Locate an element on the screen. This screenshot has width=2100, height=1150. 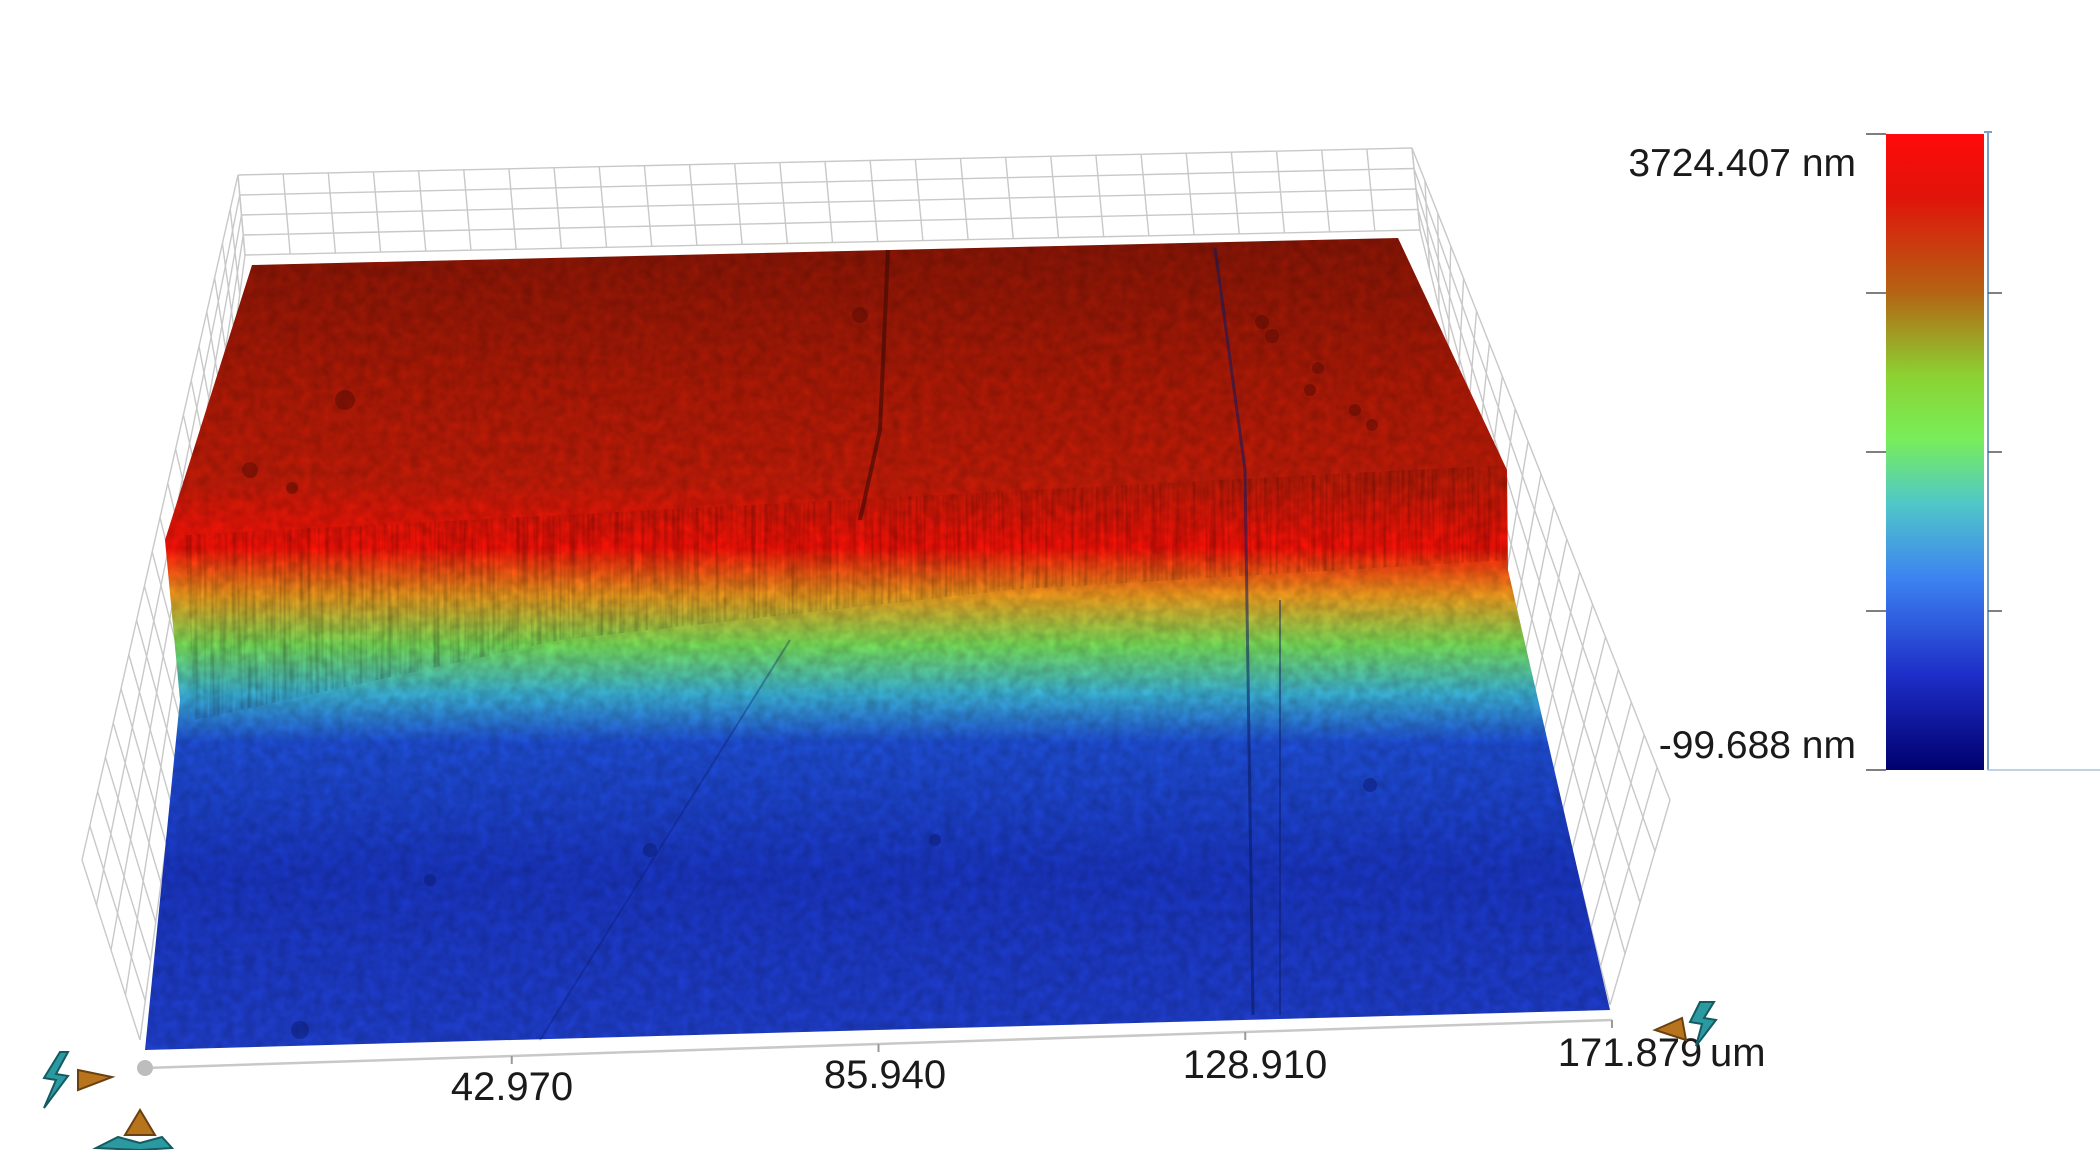
color-scale-min-label: -99.688 nm is located at coordinates (1757, 745).